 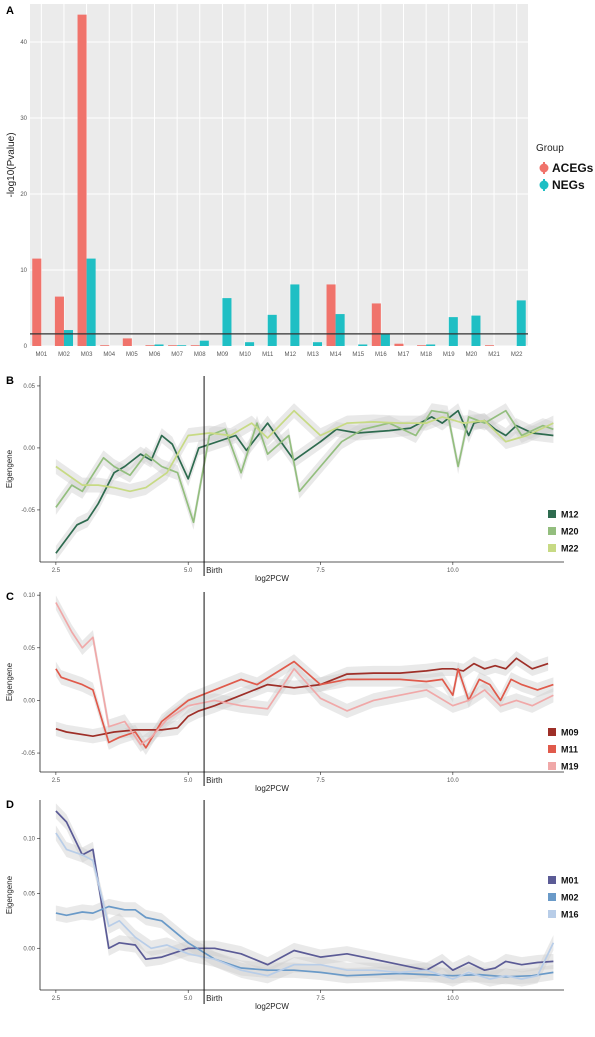 I want to click on ribbon-m09, so click(x=302, y=697).